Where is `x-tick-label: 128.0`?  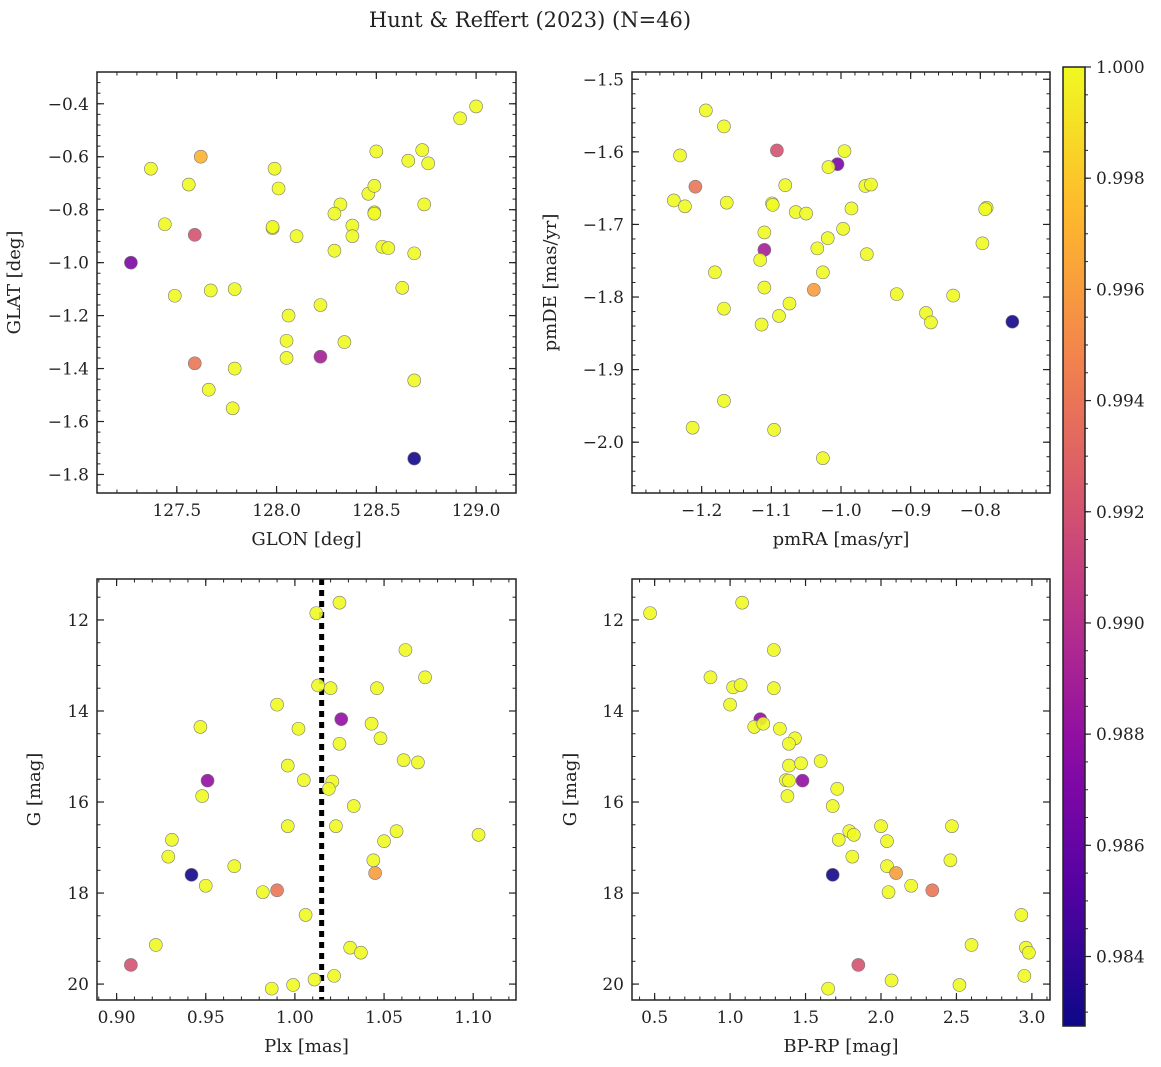
x-tick-label: 128.0 is located at coordinates (276, 511).